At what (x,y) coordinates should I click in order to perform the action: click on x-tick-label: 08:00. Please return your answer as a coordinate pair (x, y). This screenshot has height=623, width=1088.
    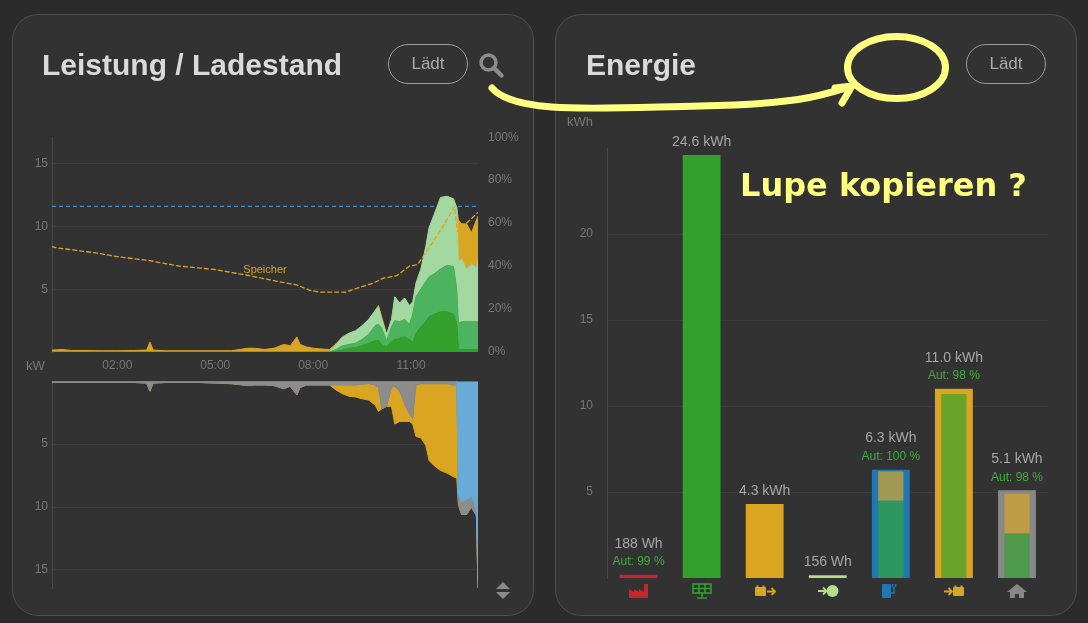
    Looking at the image, I should click on (313, 364).